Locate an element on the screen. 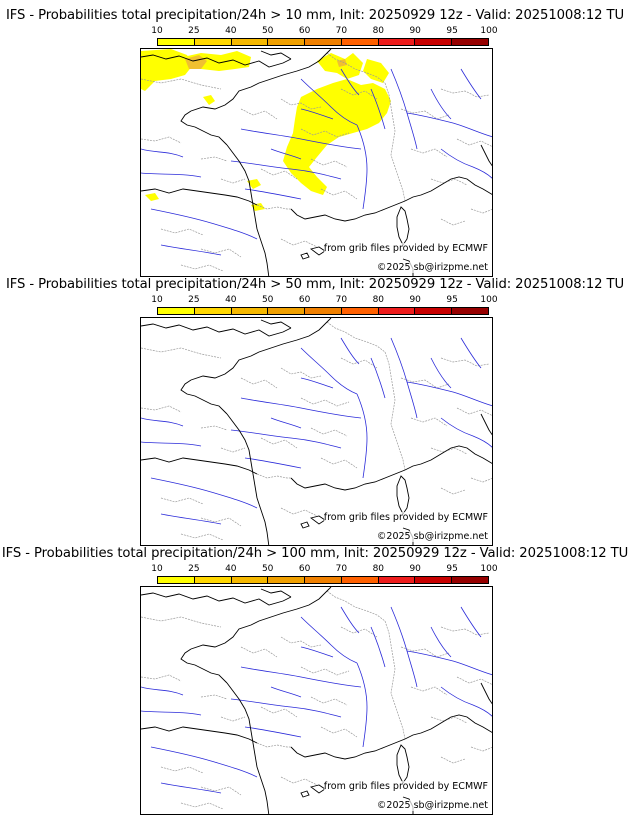  colorbar-label: 50 is located at coordinates (267, 31).